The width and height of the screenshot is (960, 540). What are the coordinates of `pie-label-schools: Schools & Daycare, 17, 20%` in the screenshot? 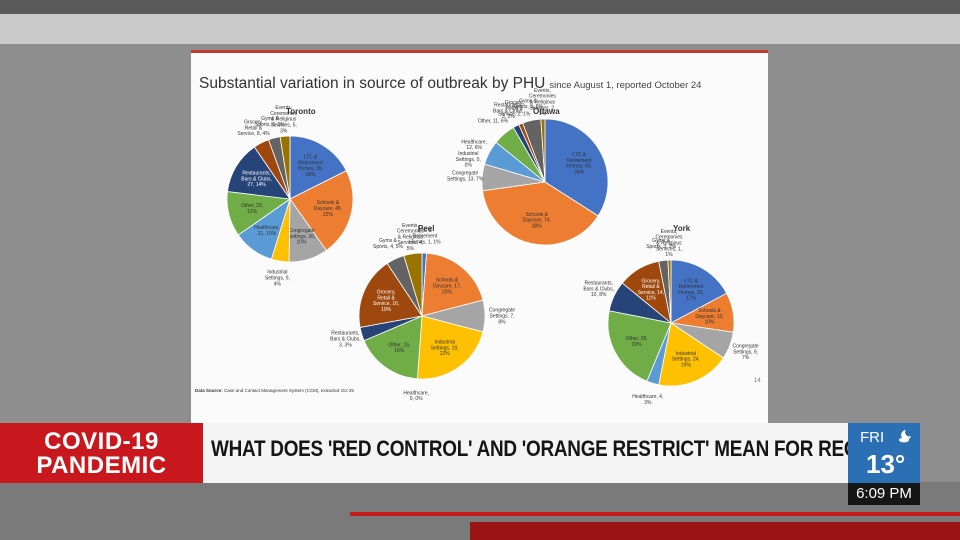 It's located at (447, 287).